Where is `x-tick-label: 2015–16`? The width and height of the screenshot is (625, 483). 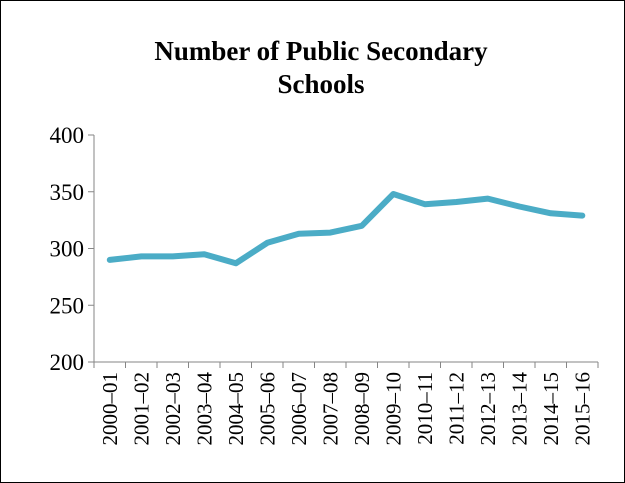 x-tick-label: 2015–16 is located at coordinates (582, 409).